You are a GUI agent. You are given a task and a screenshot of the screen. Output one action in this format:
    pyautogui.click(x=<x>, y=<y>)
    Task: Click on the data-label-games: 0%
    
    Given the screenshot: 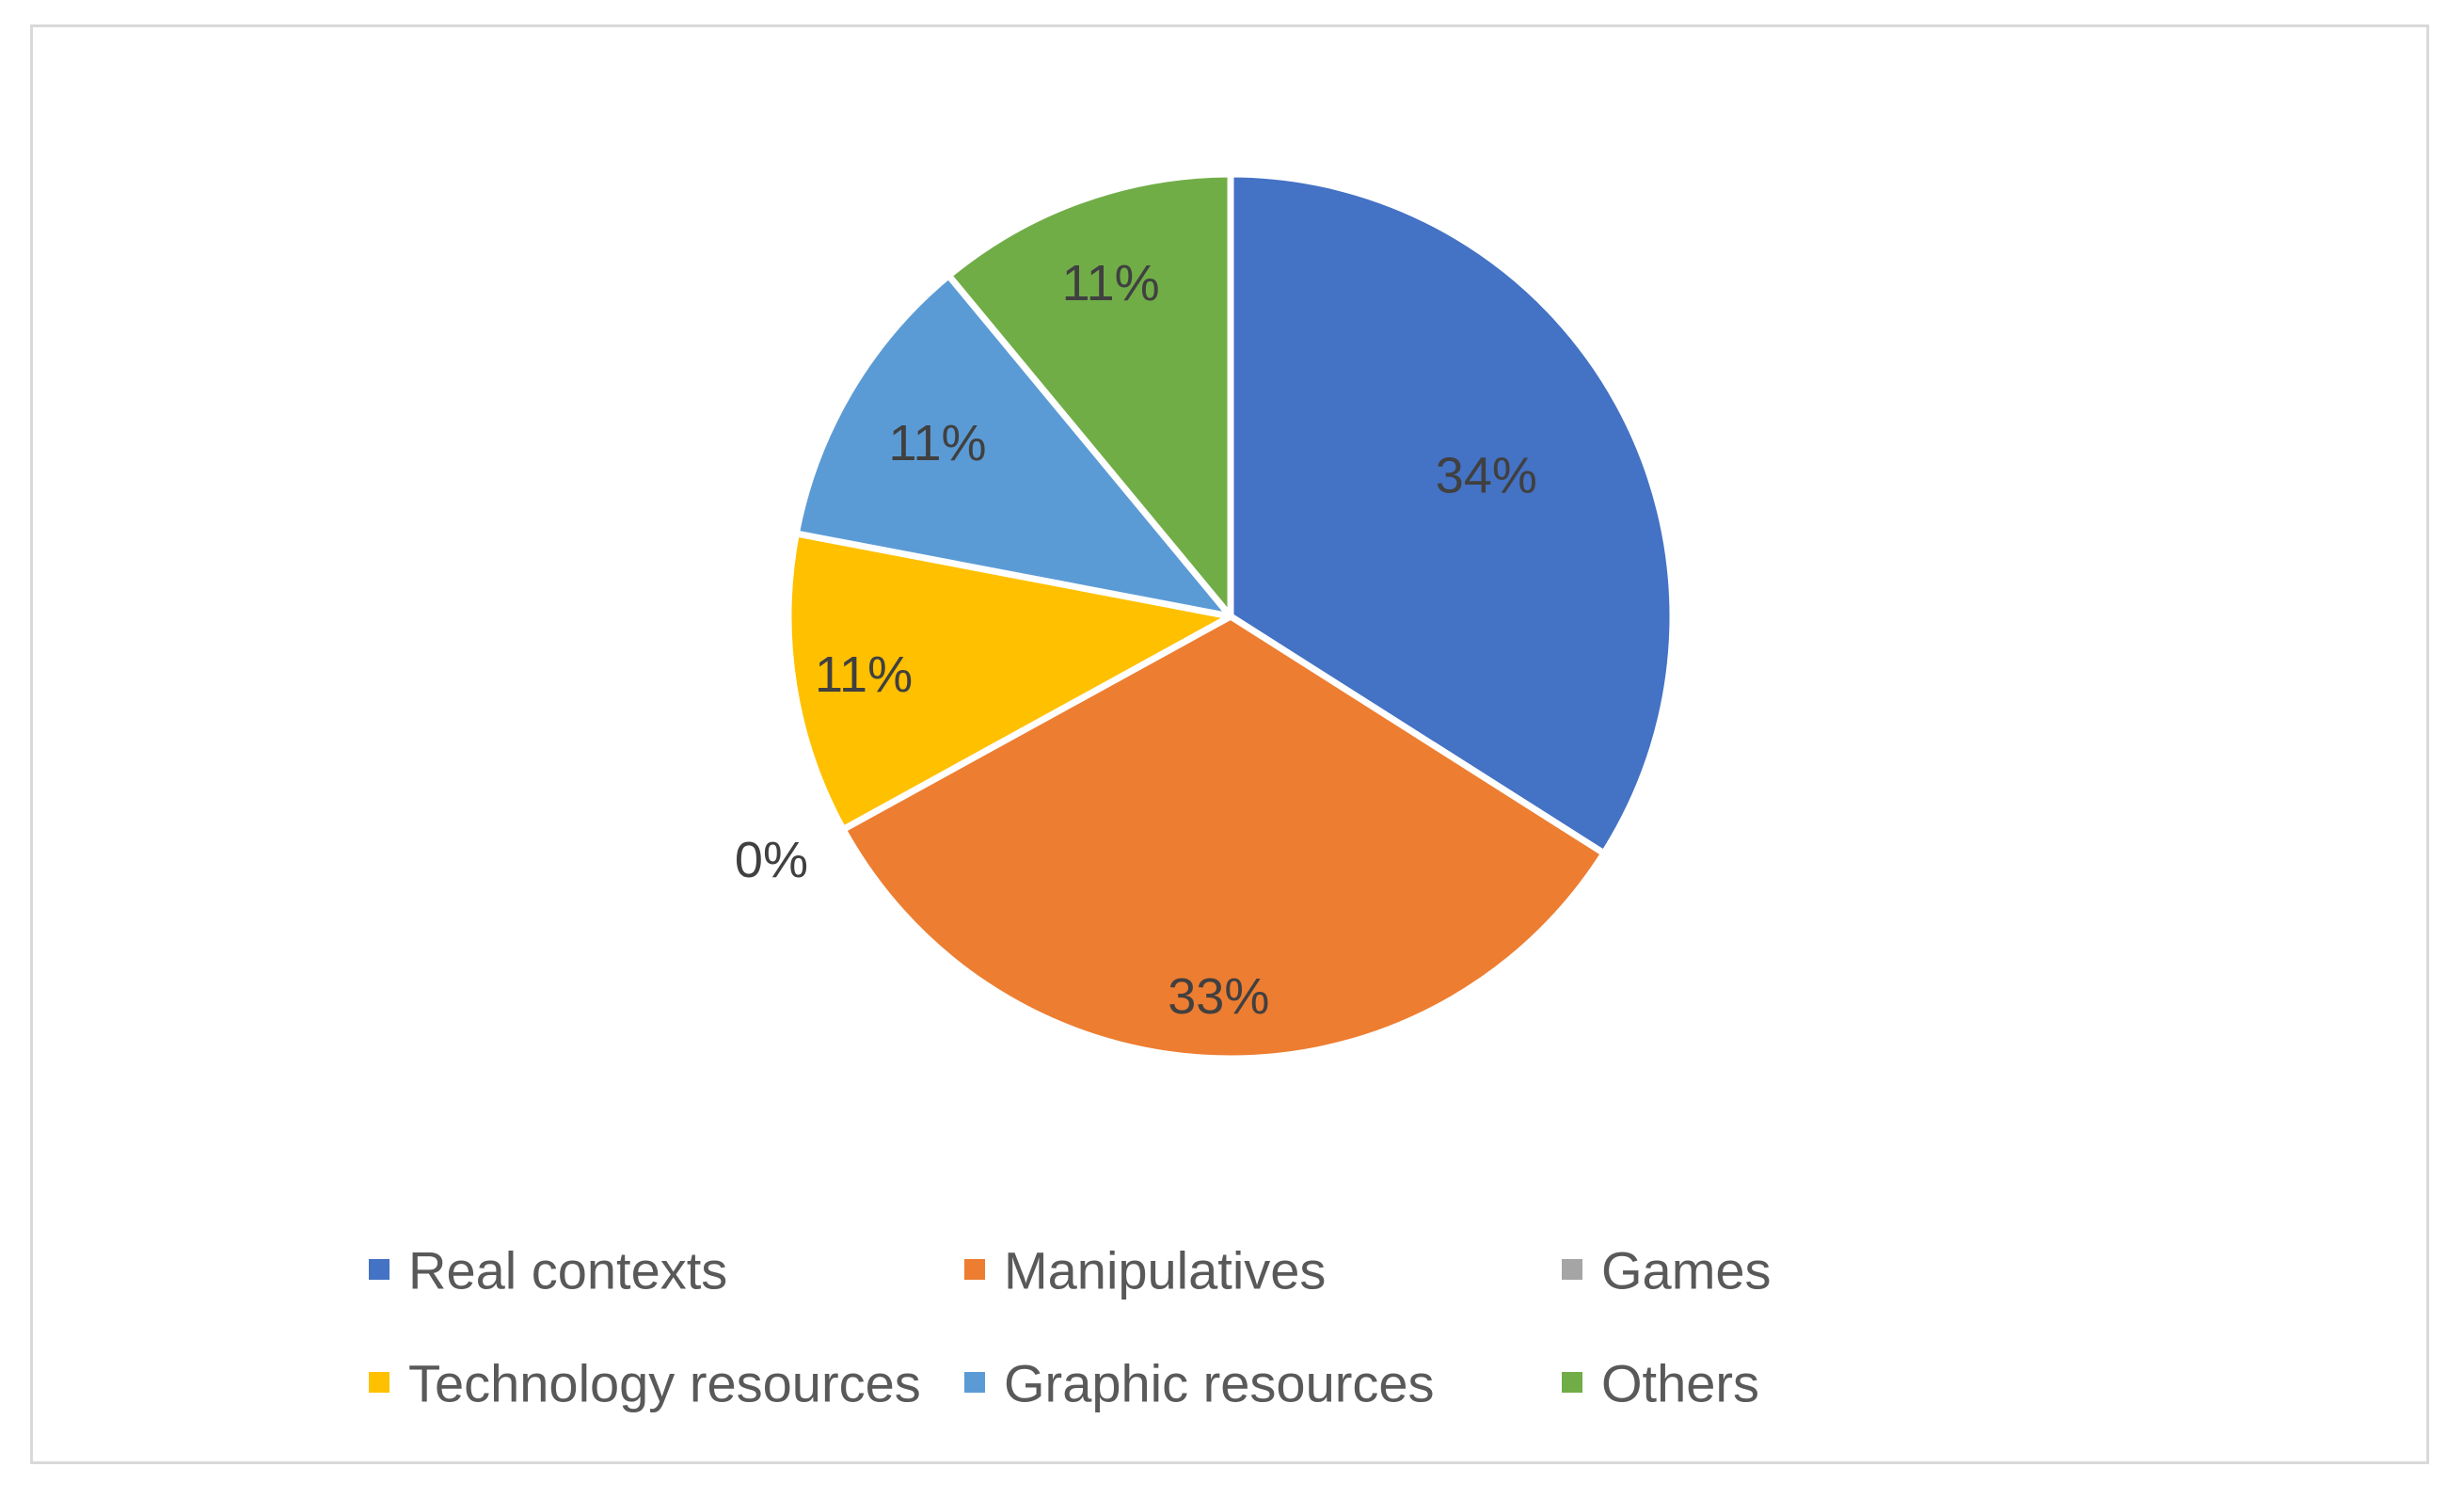 What is the action you would take?
    pyautogui.click(x=771, y=860)
    